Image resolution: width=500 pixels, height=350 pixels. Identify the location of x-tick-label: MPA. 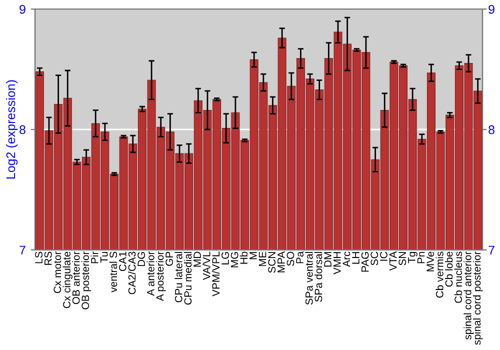
(281, 261).